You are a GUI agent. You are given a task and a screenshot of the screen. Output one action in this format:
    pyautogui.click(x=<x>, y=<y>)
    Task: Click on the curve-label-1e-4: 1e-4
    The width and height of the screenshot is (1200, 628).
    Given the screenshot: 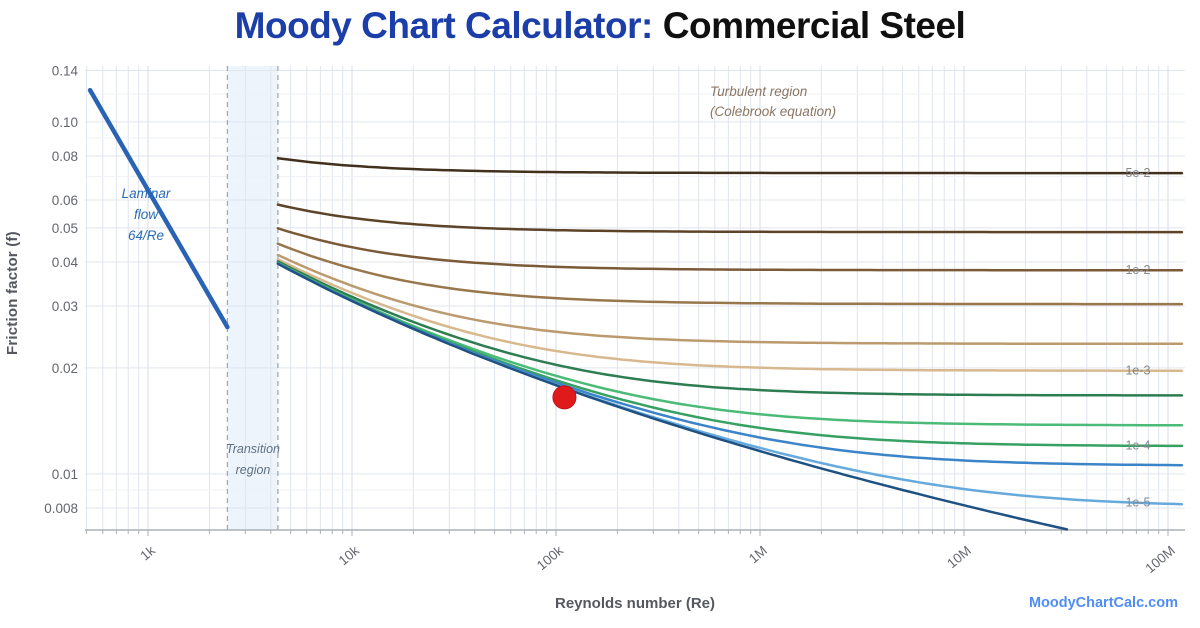 What is the action you would take?
    pyautogui.click(x=1137, y=446)
    